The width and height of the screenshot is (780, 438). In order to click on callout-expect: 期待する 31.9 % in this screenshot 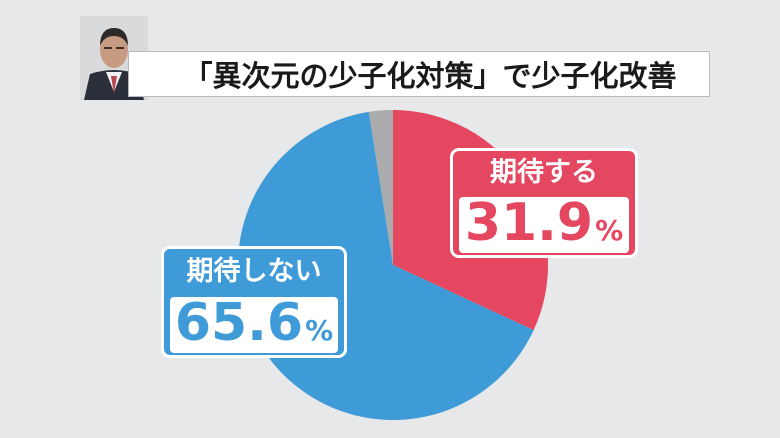, I will do `click(544, 203)`.